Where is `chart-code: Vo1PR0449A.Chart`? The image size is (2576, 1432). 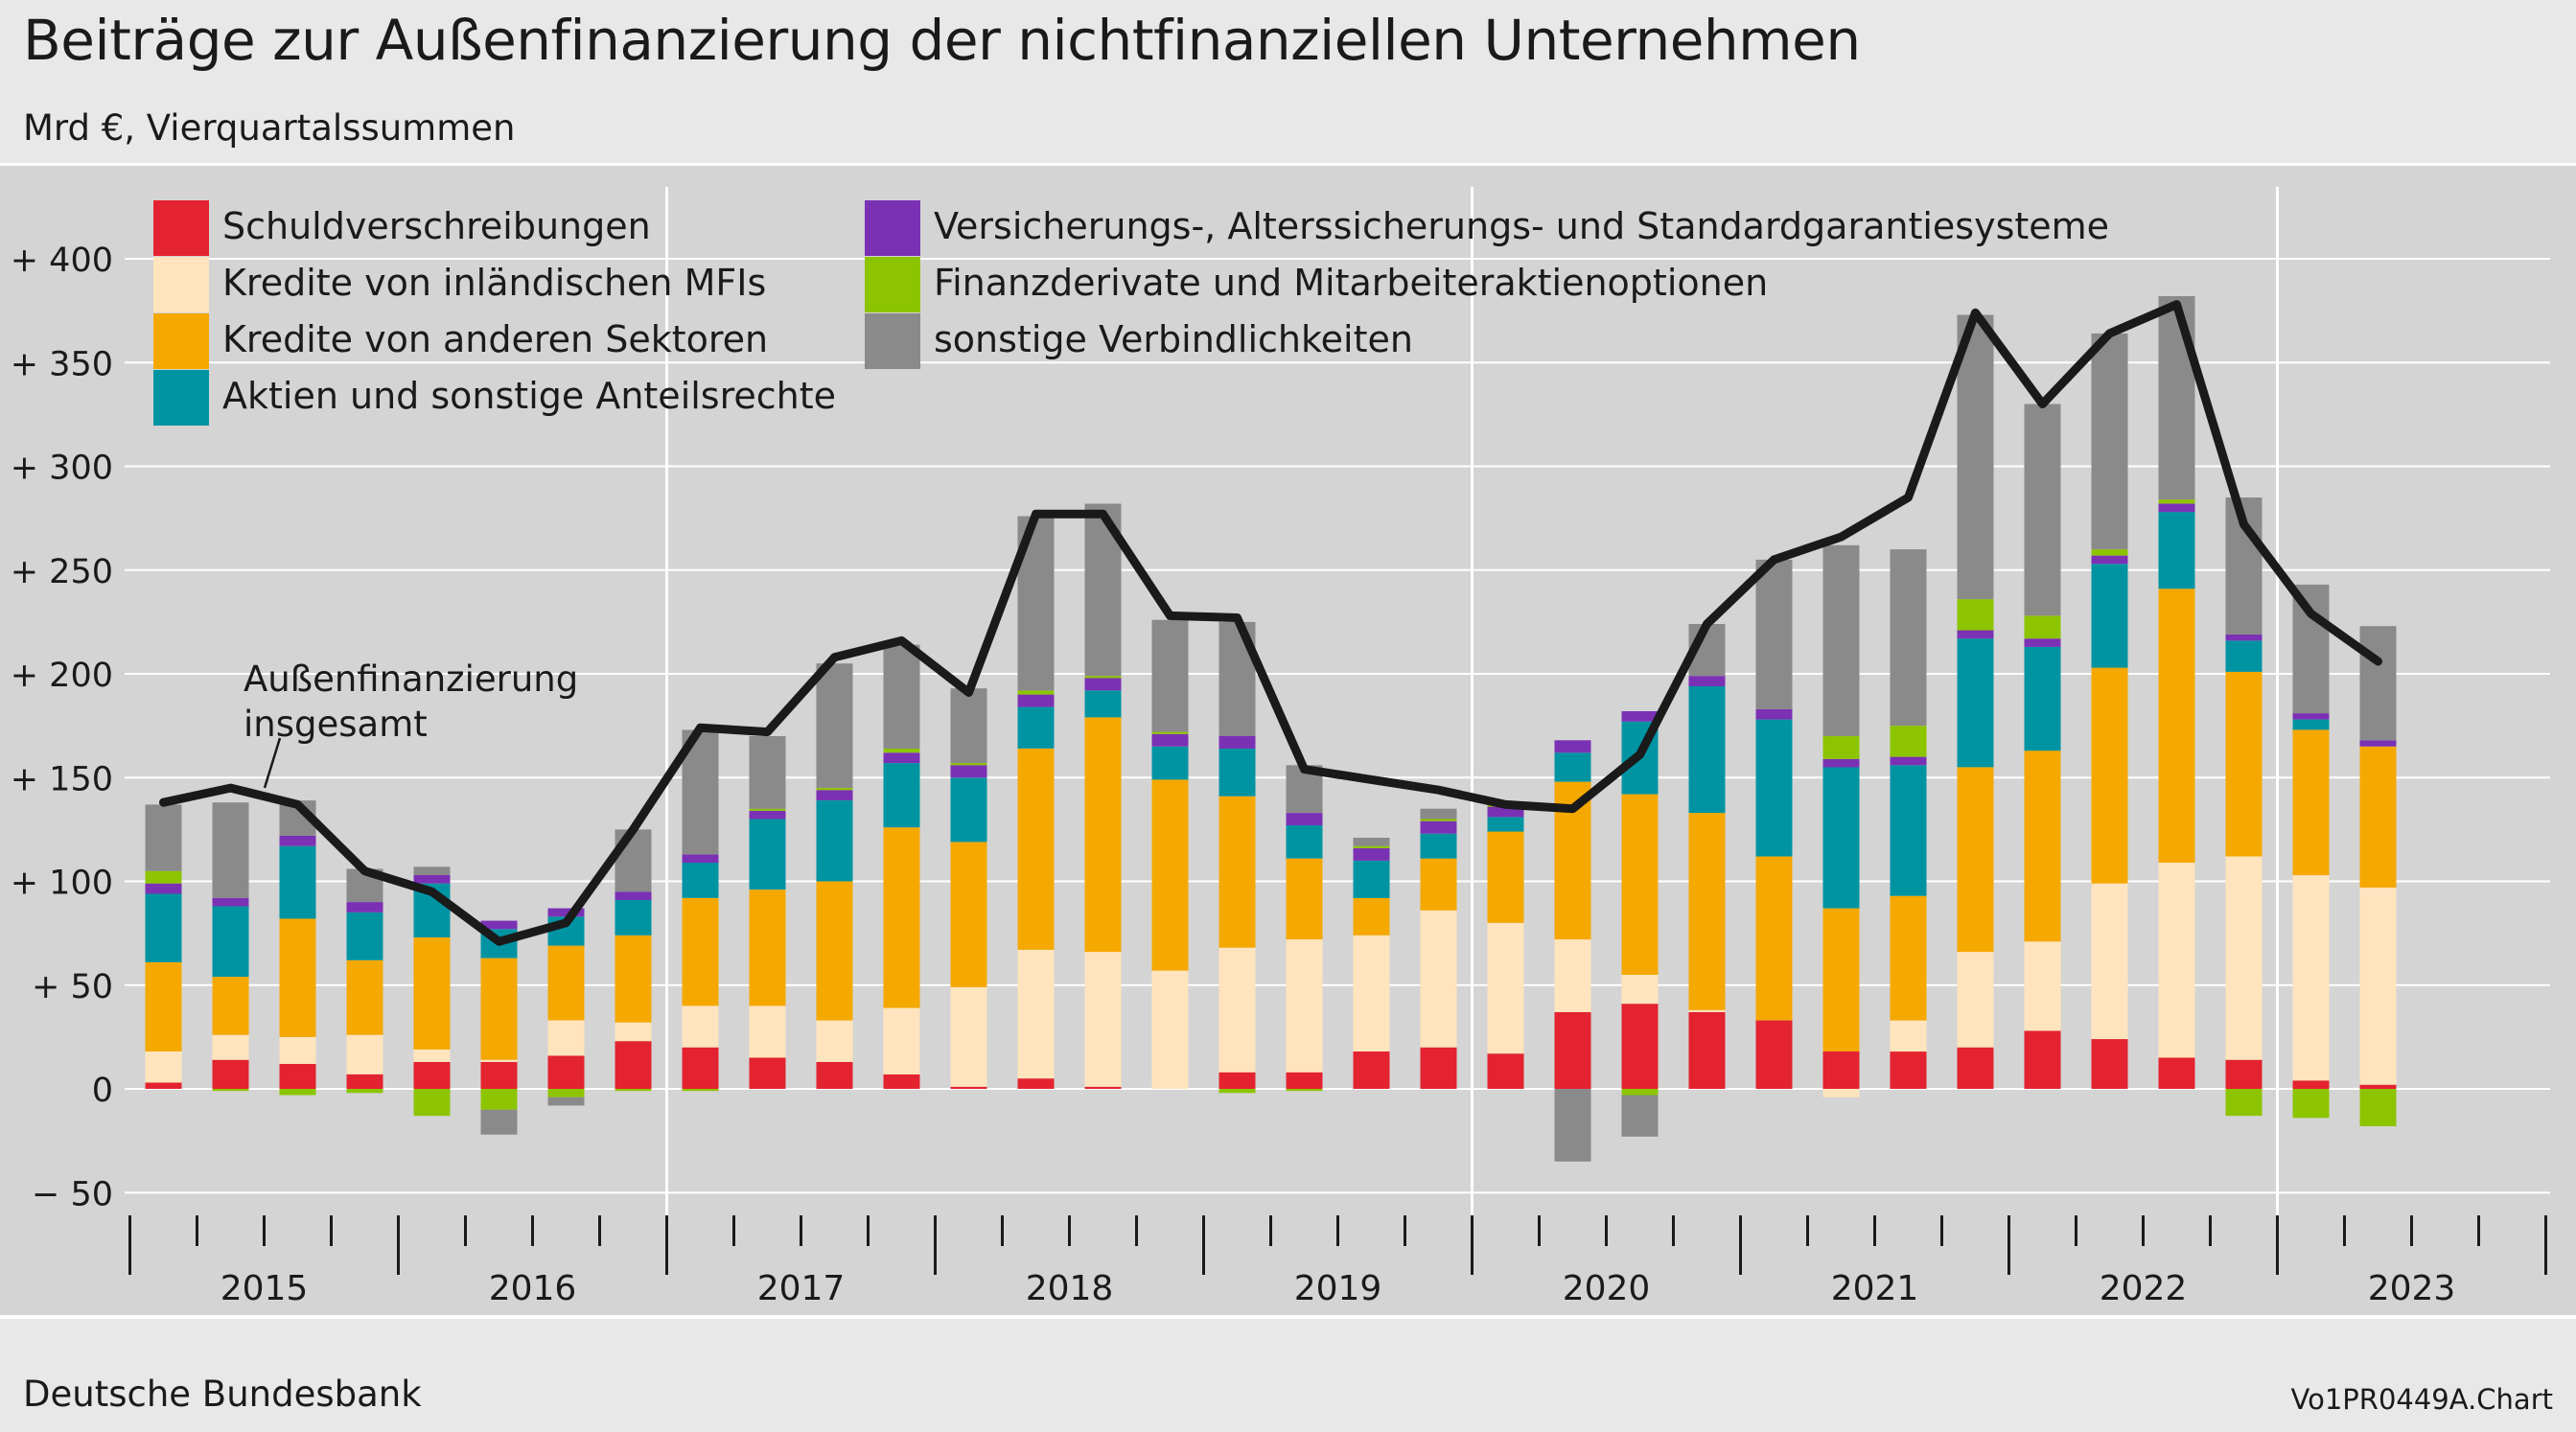
chart-code: Vo1PR0449A.Chart is located at coordinates (2421, 1399).